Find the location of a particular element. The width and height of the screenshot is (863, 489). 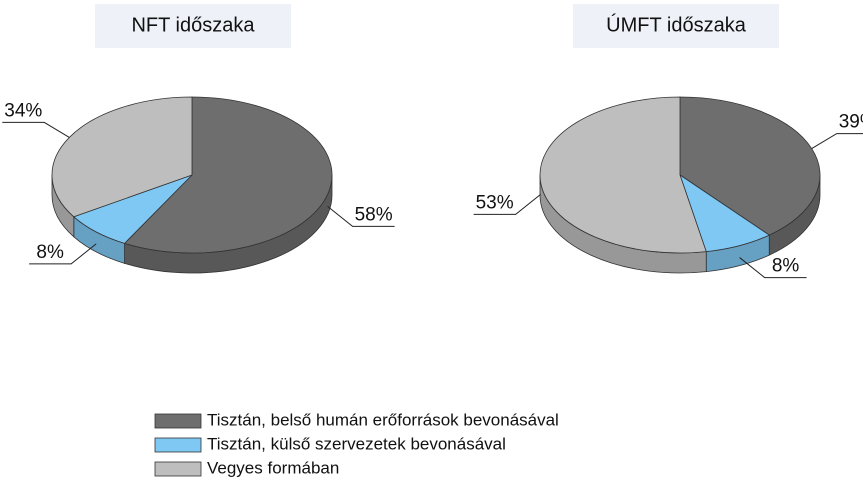

value-label: 53% is located at coordinates (495, 202).